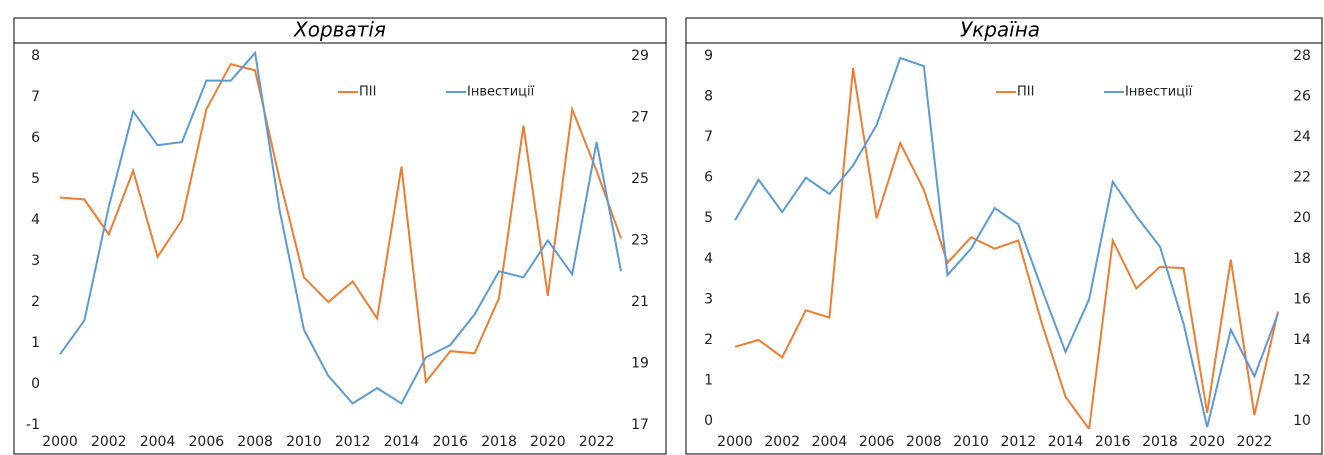  What do you see at coordinates (640, 179) in the screenshot?
I see `y2-tick-label: 25` at bounding box center [640, 179].